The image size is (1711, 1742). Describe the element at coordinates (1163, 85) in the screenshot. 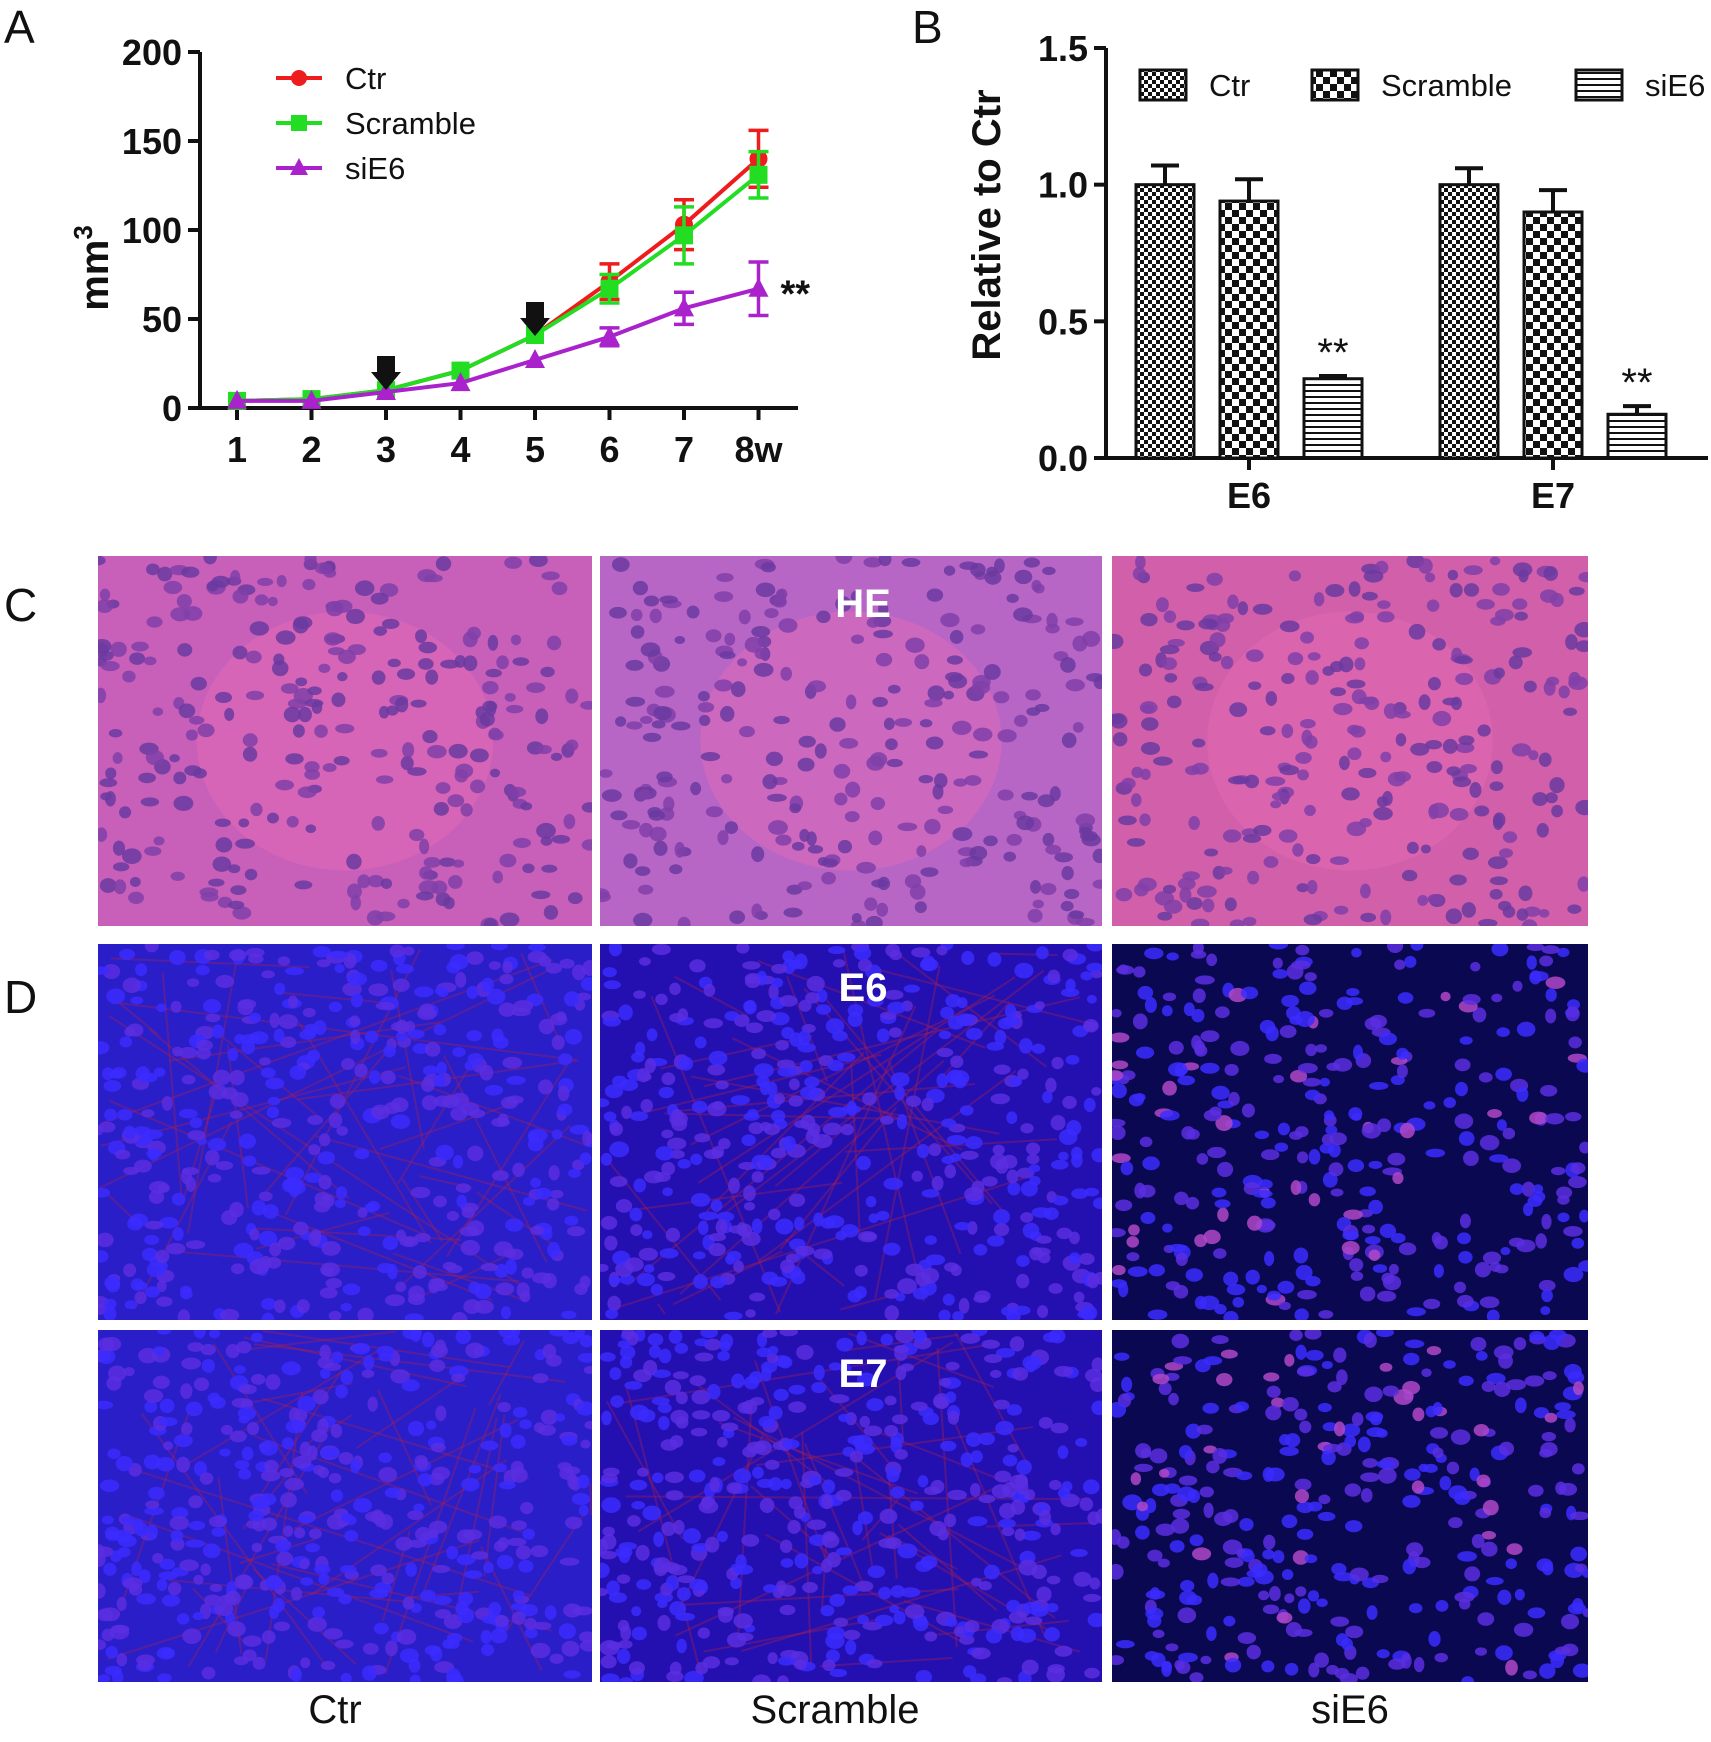

I see `legend-swatch` at that location.